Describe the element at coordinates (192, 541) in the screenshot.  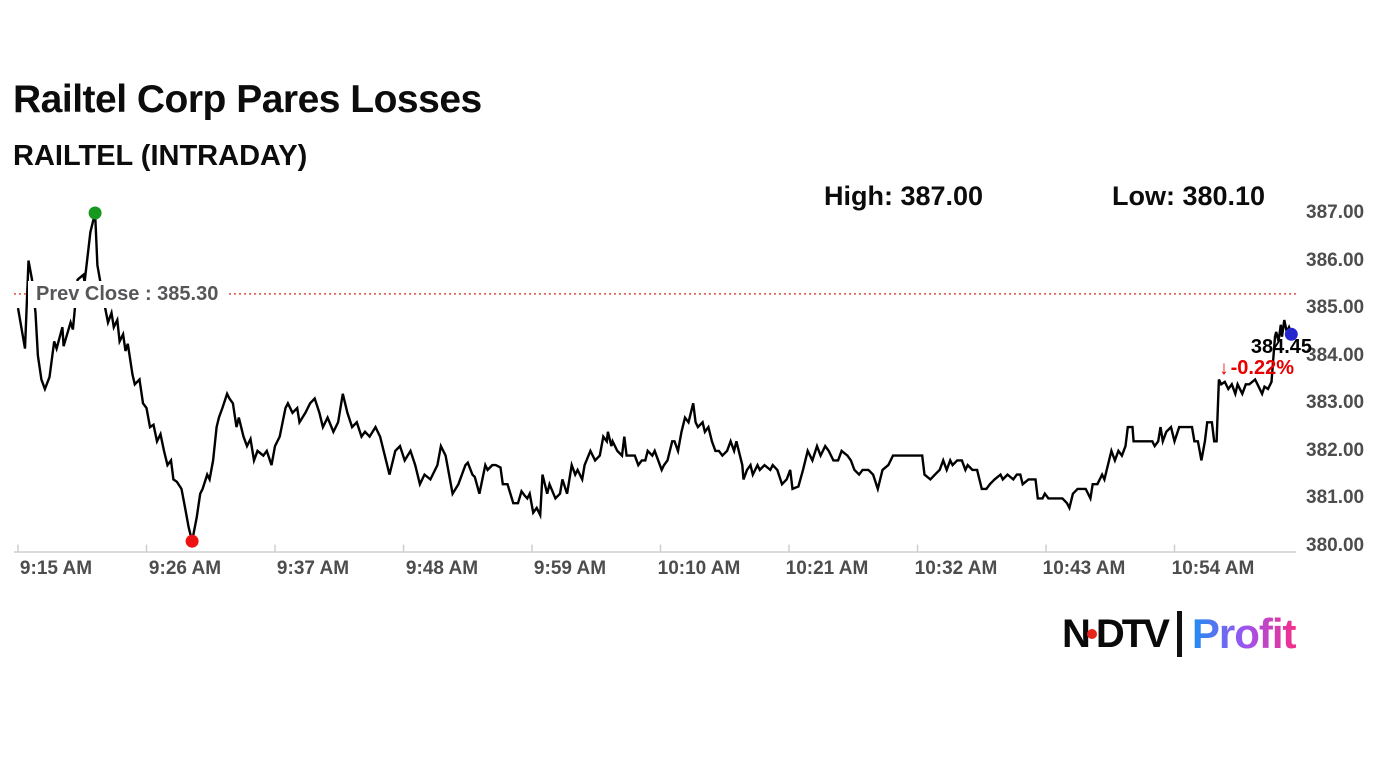
I see `low-marker` at that location.